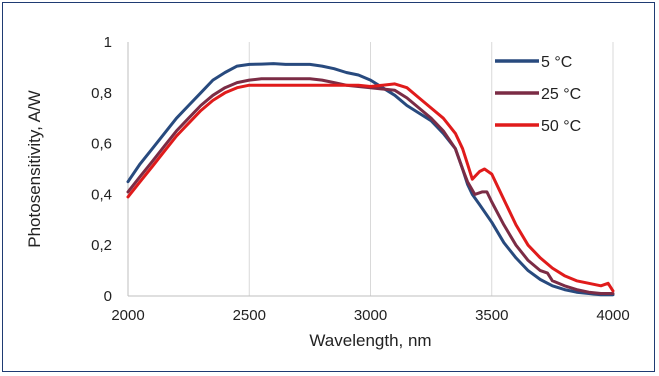 This screenshot has height=376, width=659. Describe the element at coordinates (491, 315) in the screenshot. I see `x-tick-label-3500: 3500` at that location.